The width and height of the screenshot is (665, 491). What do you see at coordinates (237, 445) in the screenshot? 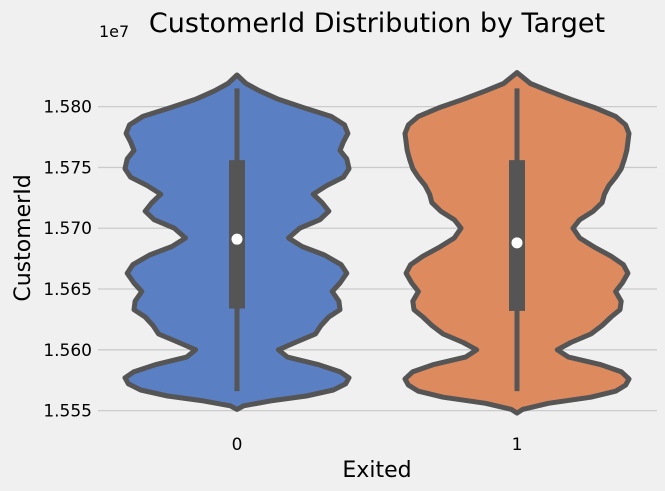
I see `x-tick-label: 0` at bounding box center [237, 445].